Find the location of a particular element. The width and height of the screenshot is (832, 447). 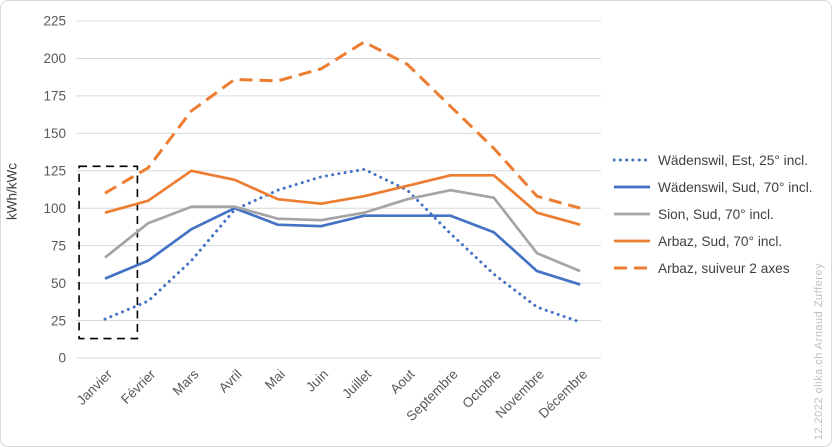

legend-item-arbaz-sud-70: Arbaz, Sud, 70° incl. is located at coordinates (713, 241).